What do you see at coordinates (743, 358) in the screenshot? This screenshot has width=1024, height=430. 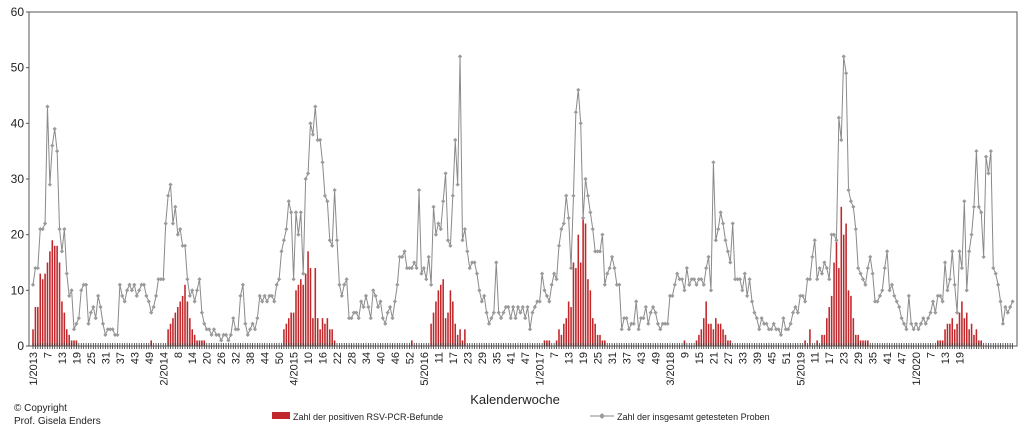 I see `x-tick-label: 33` at bounding box center [743, 358].